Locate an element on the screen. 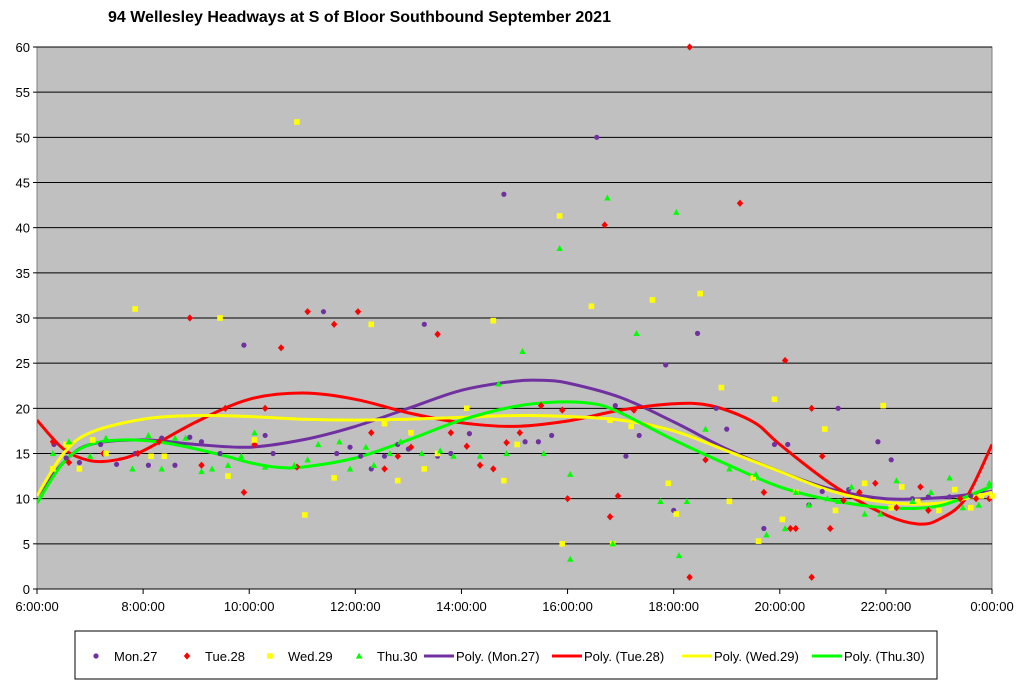 The height and width of the screenshot is (688, 1024). legend-label: Poly. (Tue.28) is located at coordinates (624, 656).